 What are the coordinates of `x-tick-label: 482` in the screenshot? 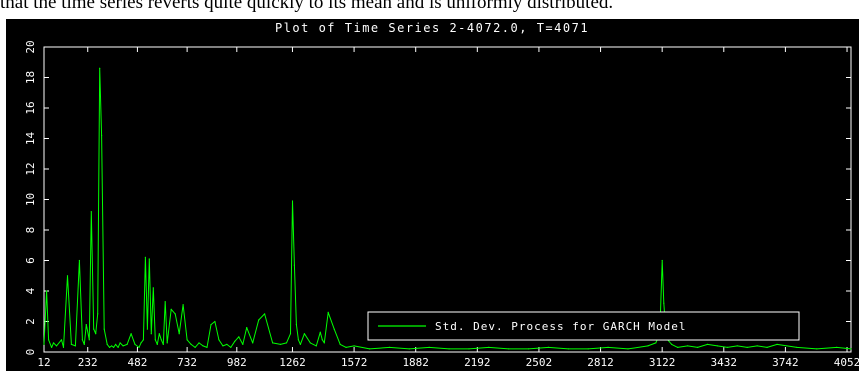 It's located at (137, 362).